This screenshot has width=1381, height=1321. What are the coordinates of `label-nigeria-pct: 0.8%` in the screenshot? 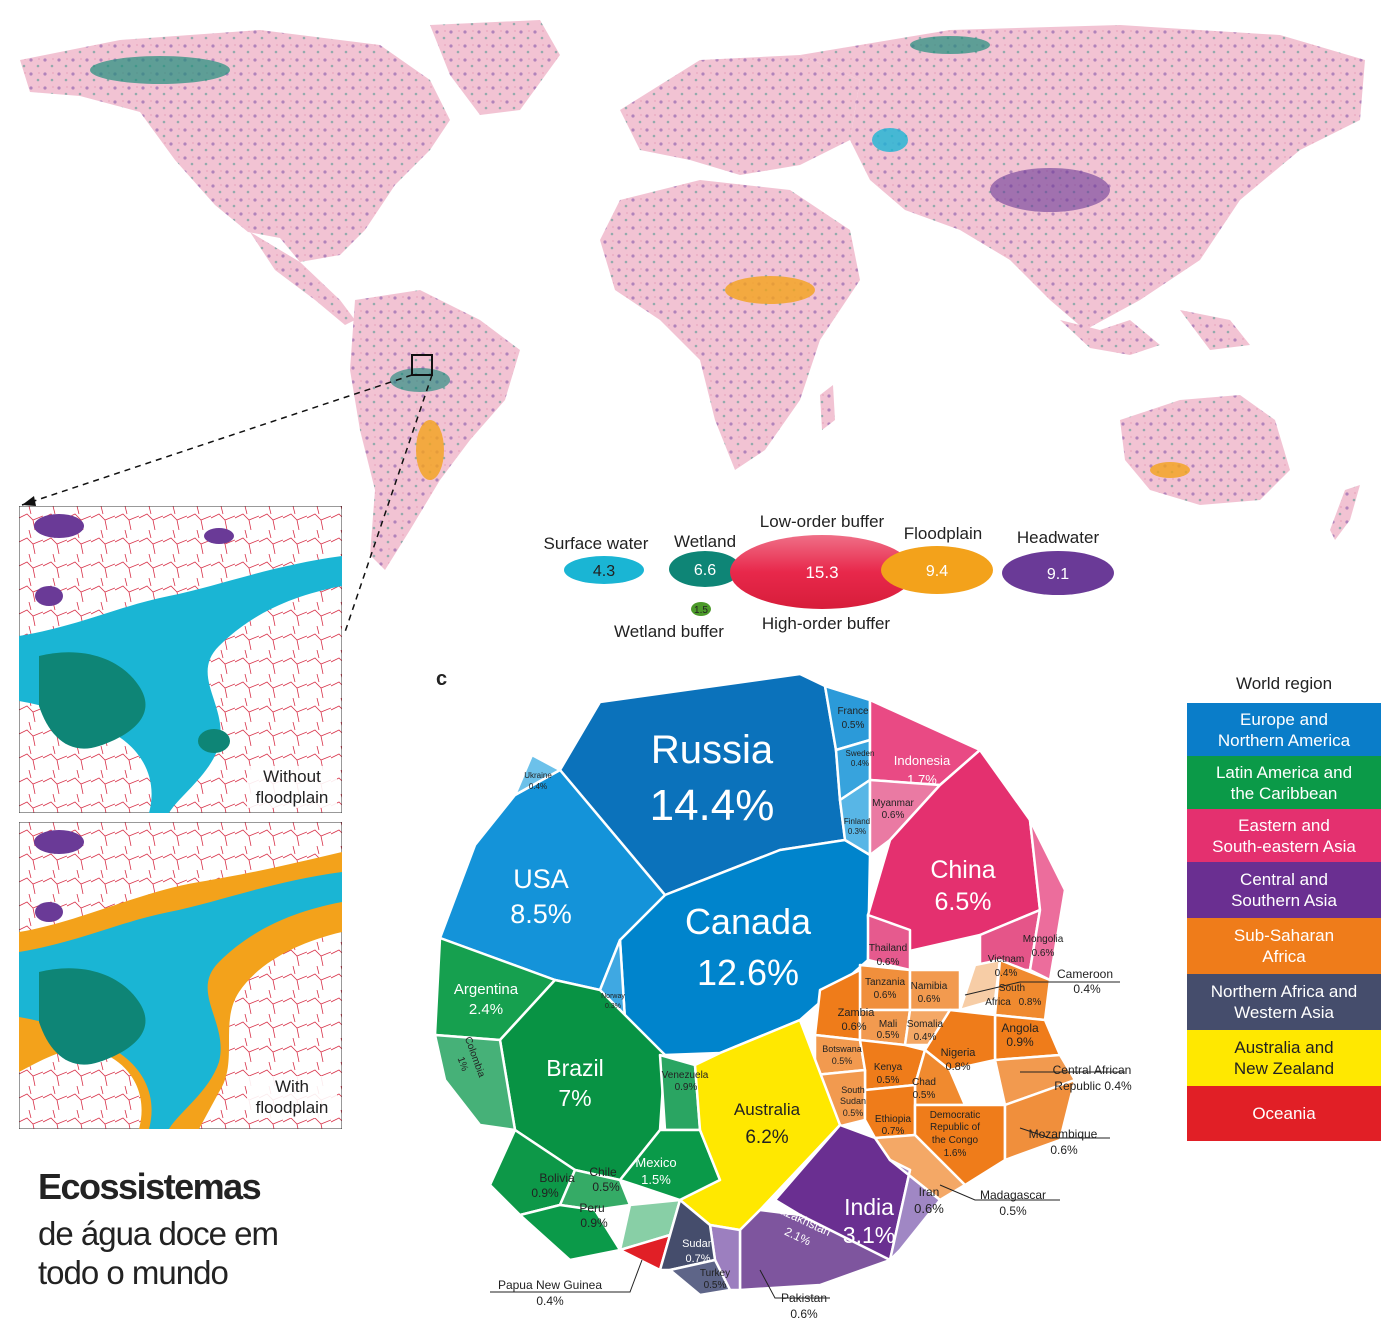 It's located at (957, 1067).